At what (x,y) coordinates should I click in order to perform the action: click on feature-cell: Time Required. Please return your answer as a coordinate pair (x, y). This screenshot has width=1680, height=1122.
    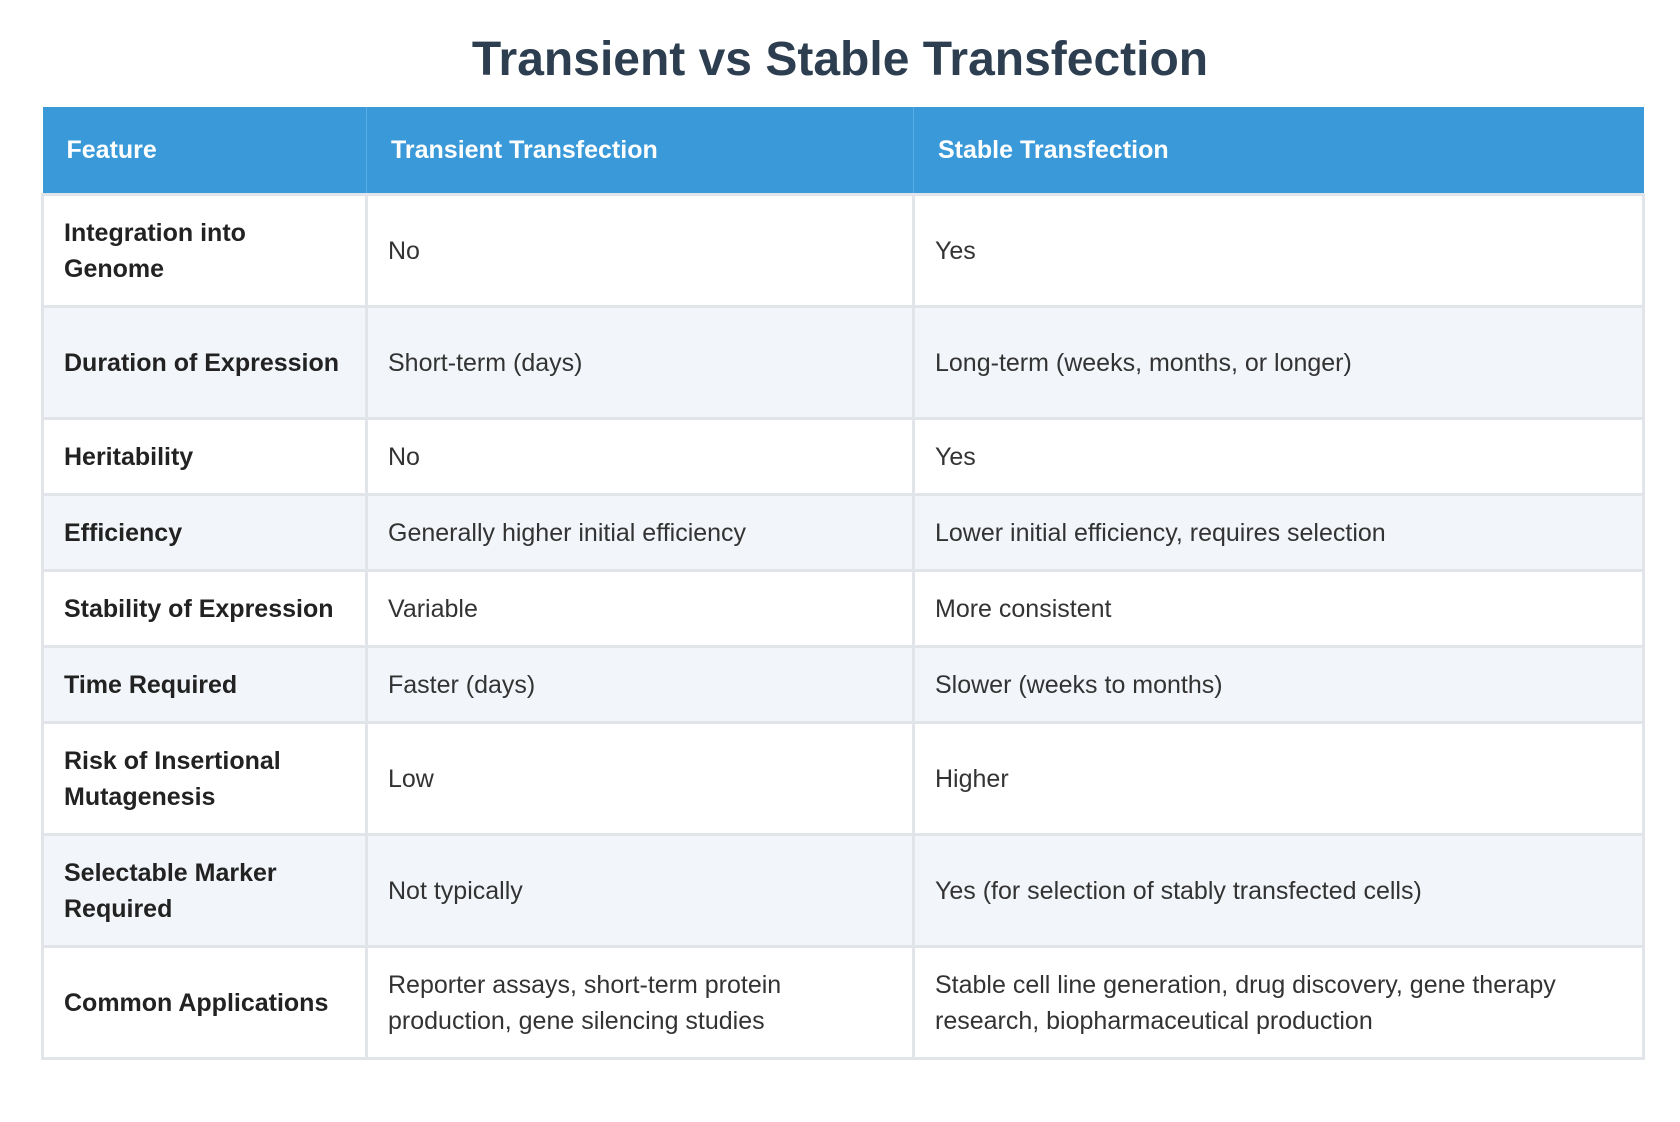
    Looking at the image, I should click on (204, 684).